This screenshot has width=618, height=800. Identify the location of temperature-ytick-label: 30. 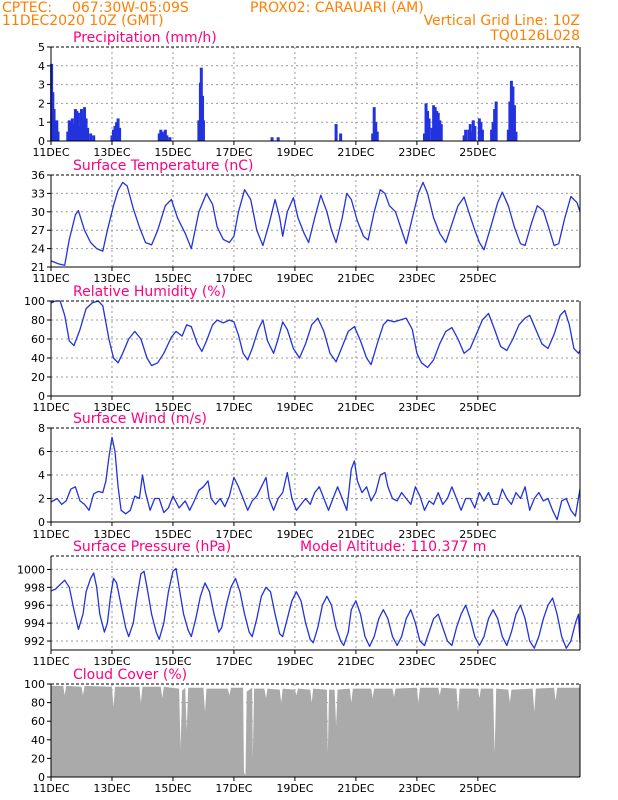
(38, 212).